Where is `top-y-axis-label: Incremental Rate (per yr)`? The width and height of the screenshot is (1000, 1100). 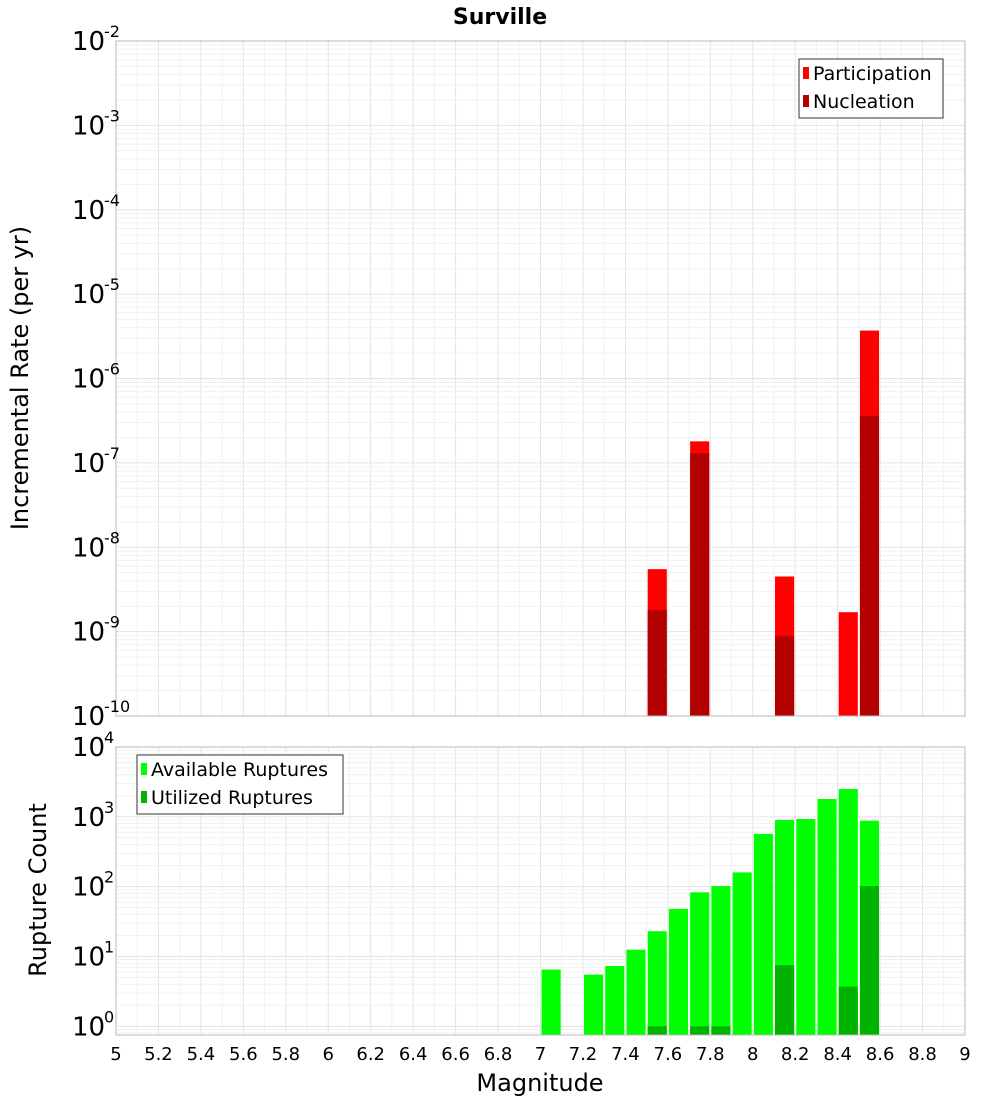
top-y-axis-label: Incremental Rate (per yr) is located at coordinates (20, 378).